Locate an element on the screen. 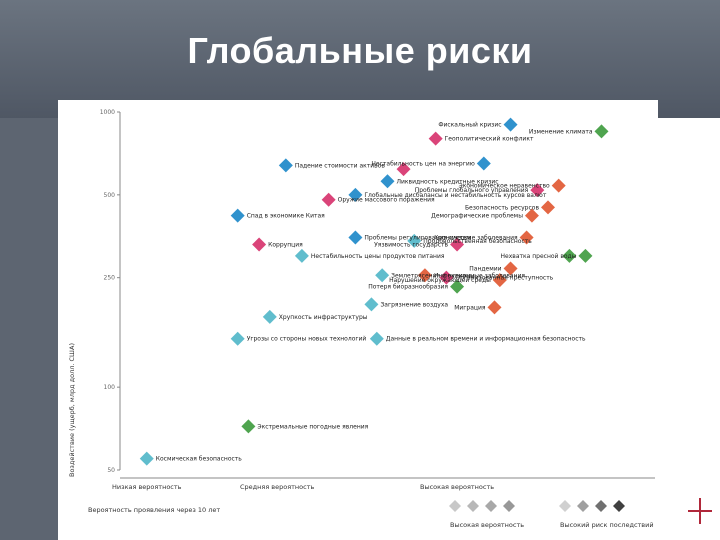 This screenshot has height=540, width=720. y-tick-label: 50 is located at coordinates (111, 470).